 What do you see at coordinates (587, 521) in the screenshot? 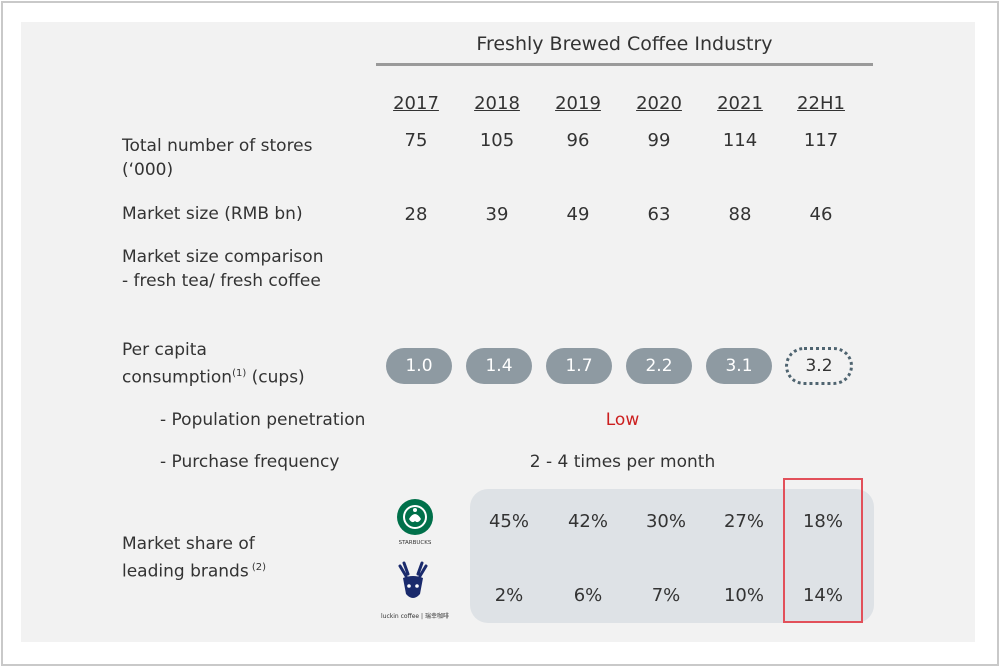
I see `starbucks-share: 42%` at bounding box center [587, 521].